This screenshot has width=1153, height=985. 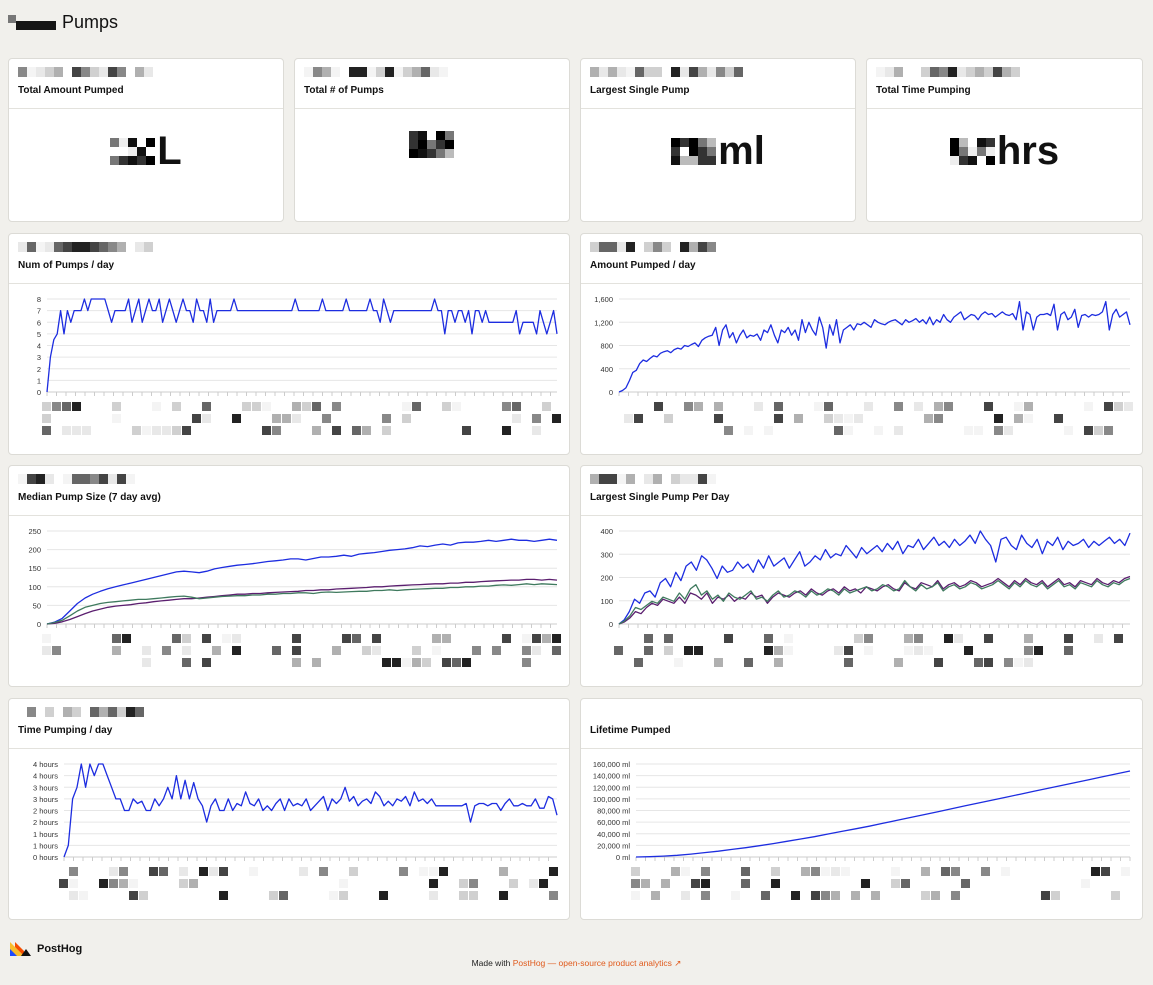 What do you see at coordinates (866, 597) in the screenshot?
I see `line-chart: 0 100 200 300 400` at bounding box center [866, 597].